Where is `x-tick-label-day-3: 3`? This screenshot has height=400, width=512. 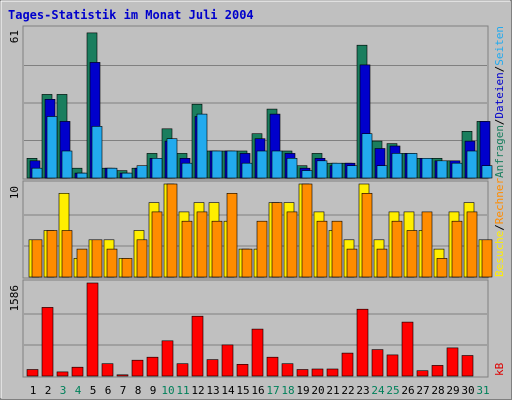
x-tick-label-day-3: 3 is located at coordinates (63, 390).